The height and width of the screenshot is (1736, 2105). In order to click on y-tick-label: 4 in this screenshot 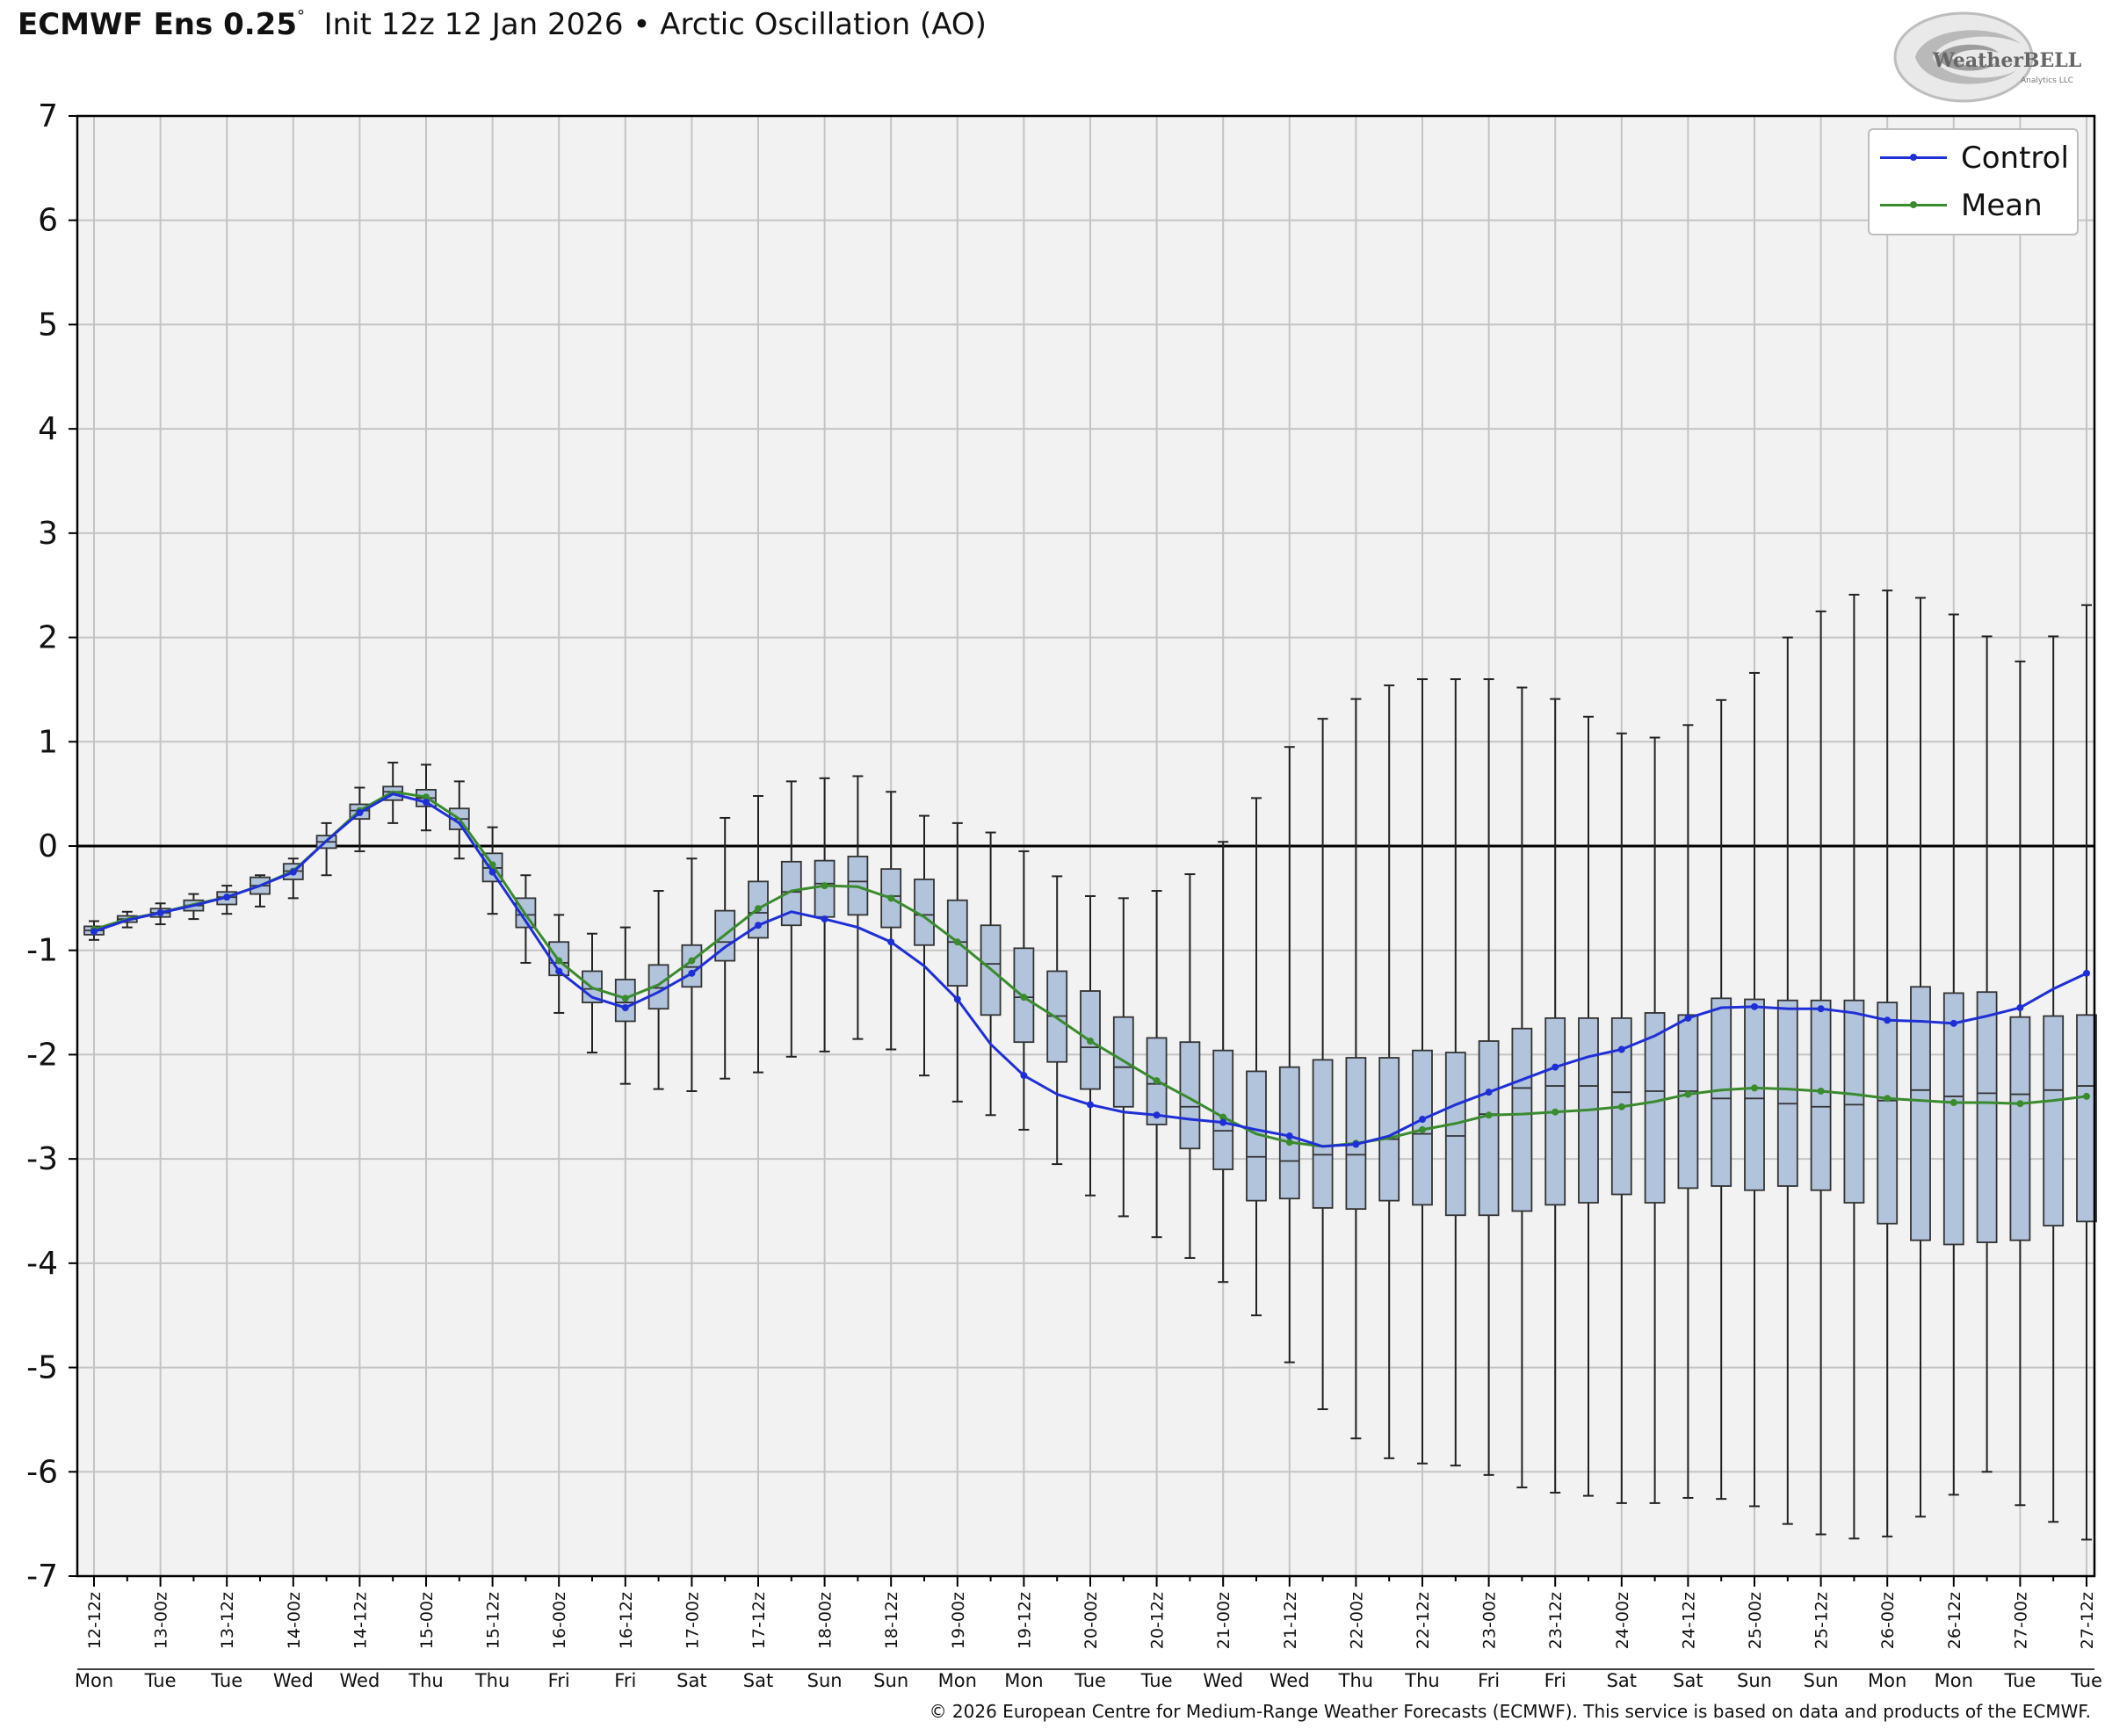, I will do `click(48, 429)`.